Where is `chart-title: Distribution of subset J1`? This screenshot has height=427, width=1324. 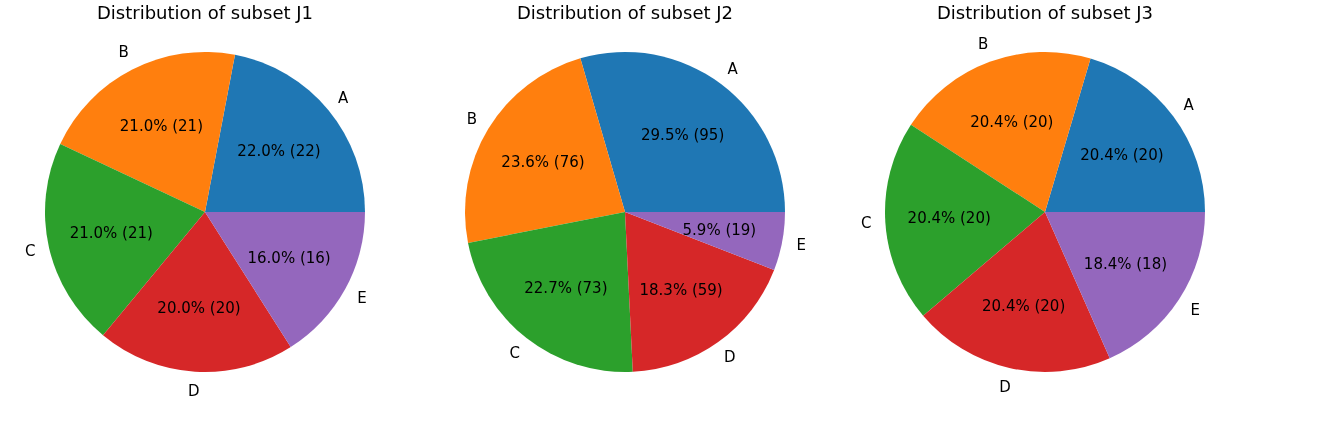 chart-title: Distribution of subset J1 is located at coordinates (205, 12).